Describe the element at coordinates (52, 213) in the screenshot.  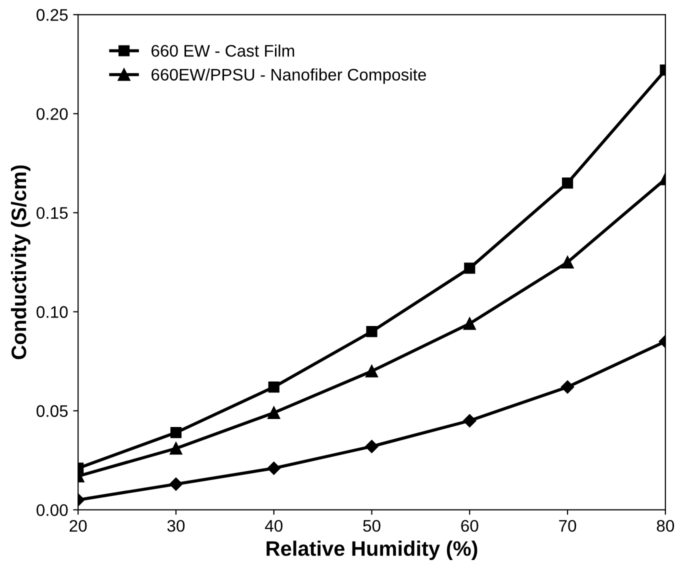
I see `y-tick-label: 0.15` at that location.